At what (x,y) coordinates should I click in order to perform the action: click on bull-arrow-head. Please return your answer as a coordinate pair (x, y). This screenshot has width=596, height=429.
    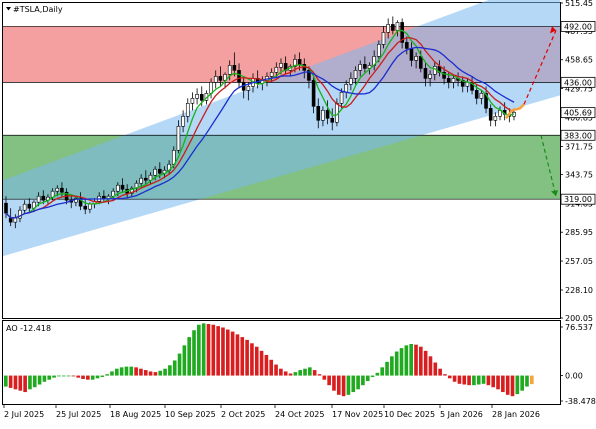
    Looking at the image, I should click on (553, 30).